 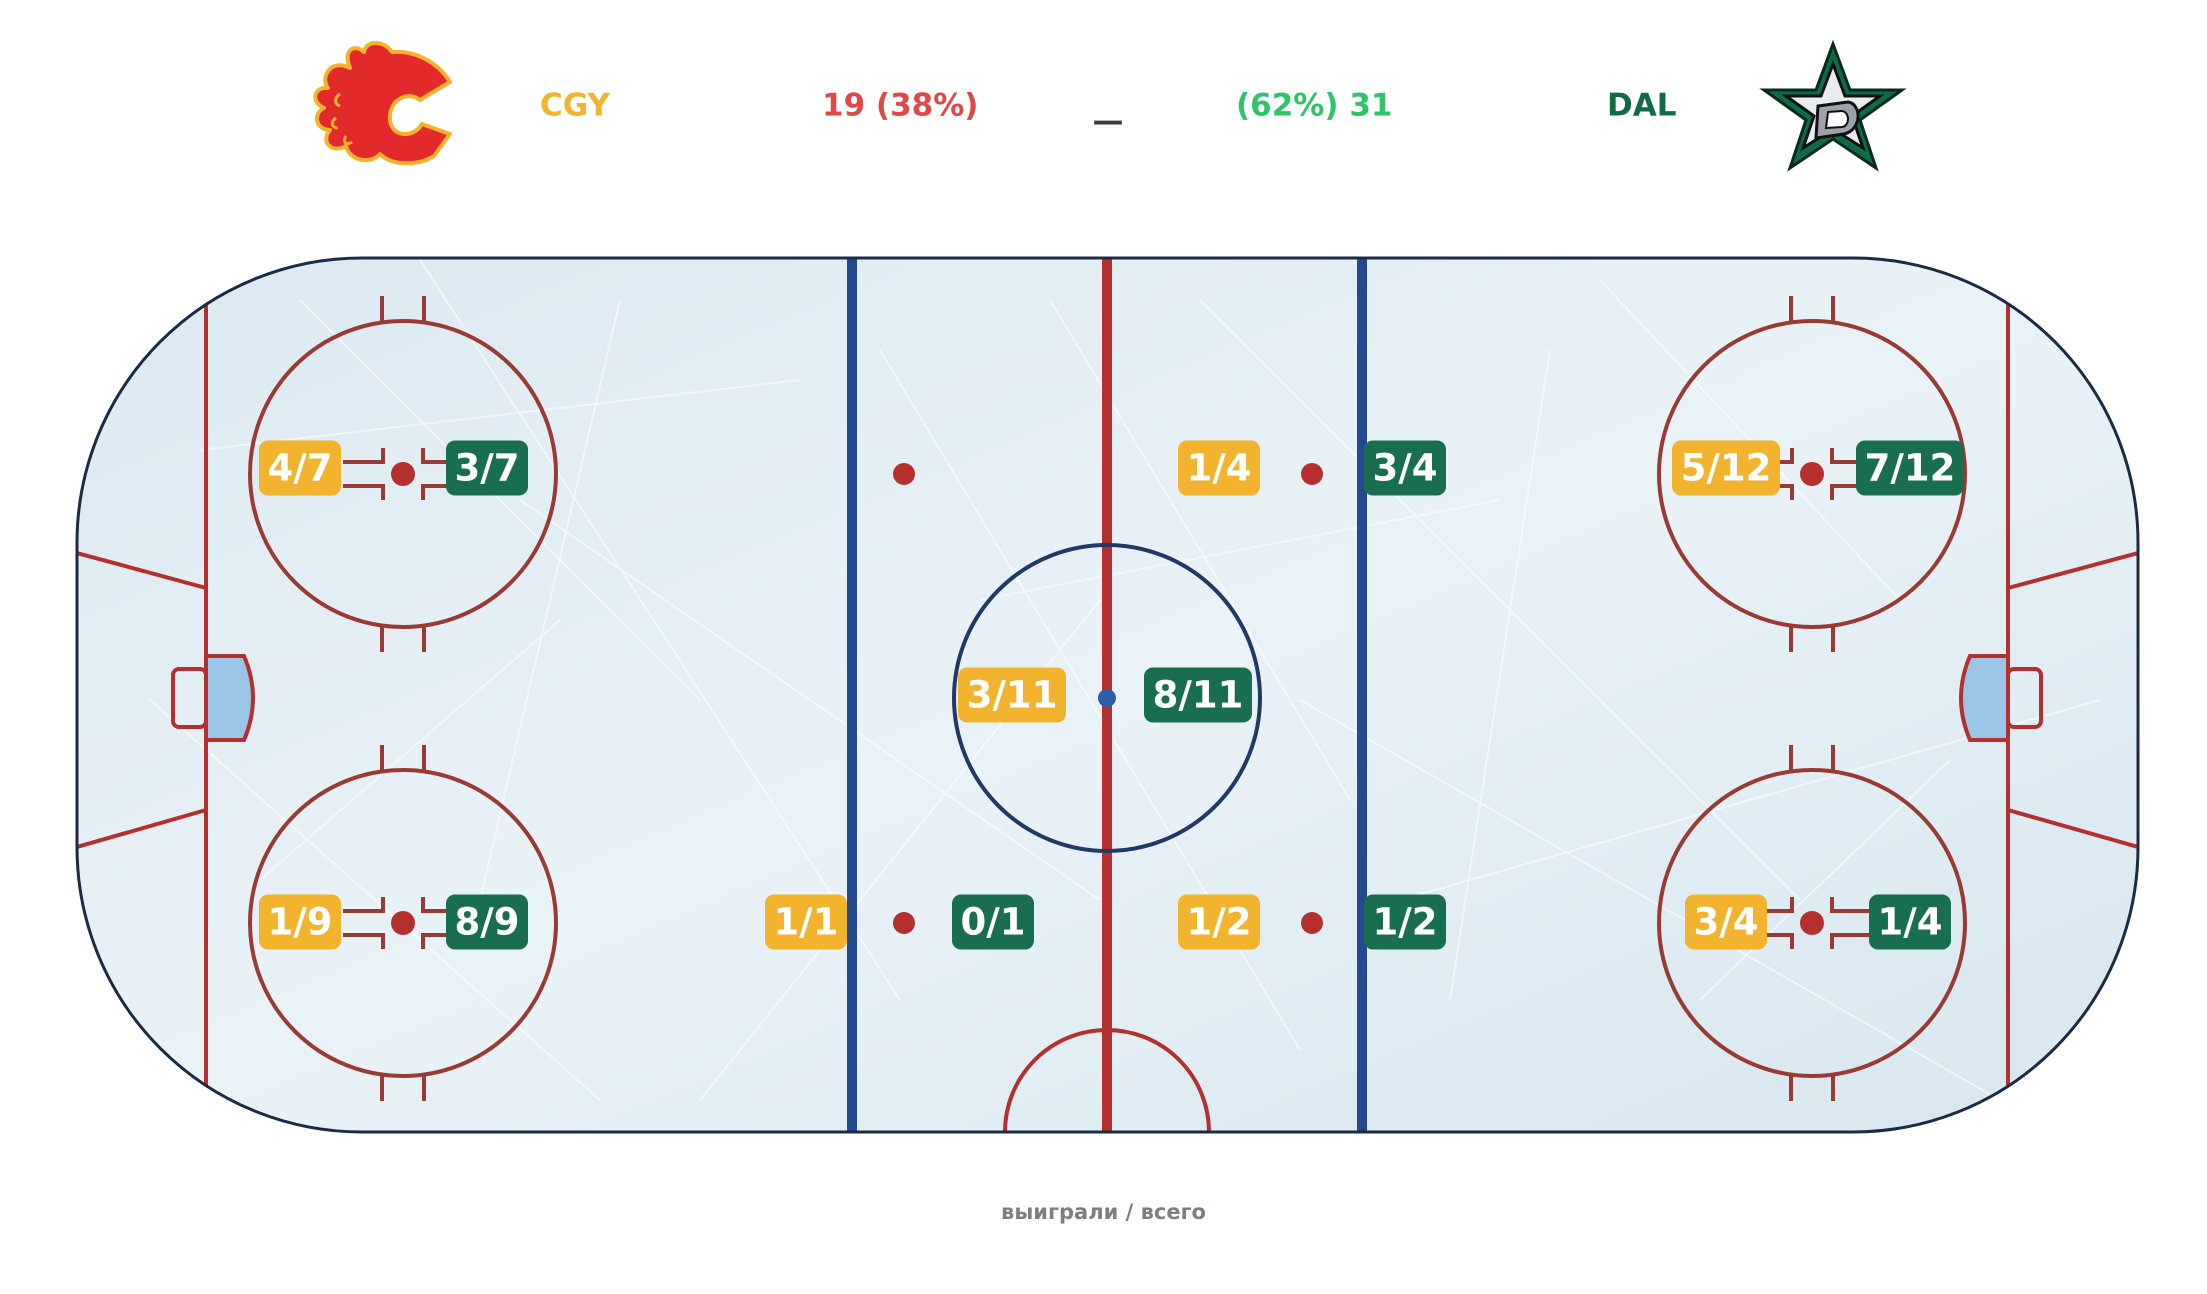 What do you see at coordinates (900, 105) in the screenshot?
I see `home-team-score: 19 (38%)` at bounding box center [900, 105].